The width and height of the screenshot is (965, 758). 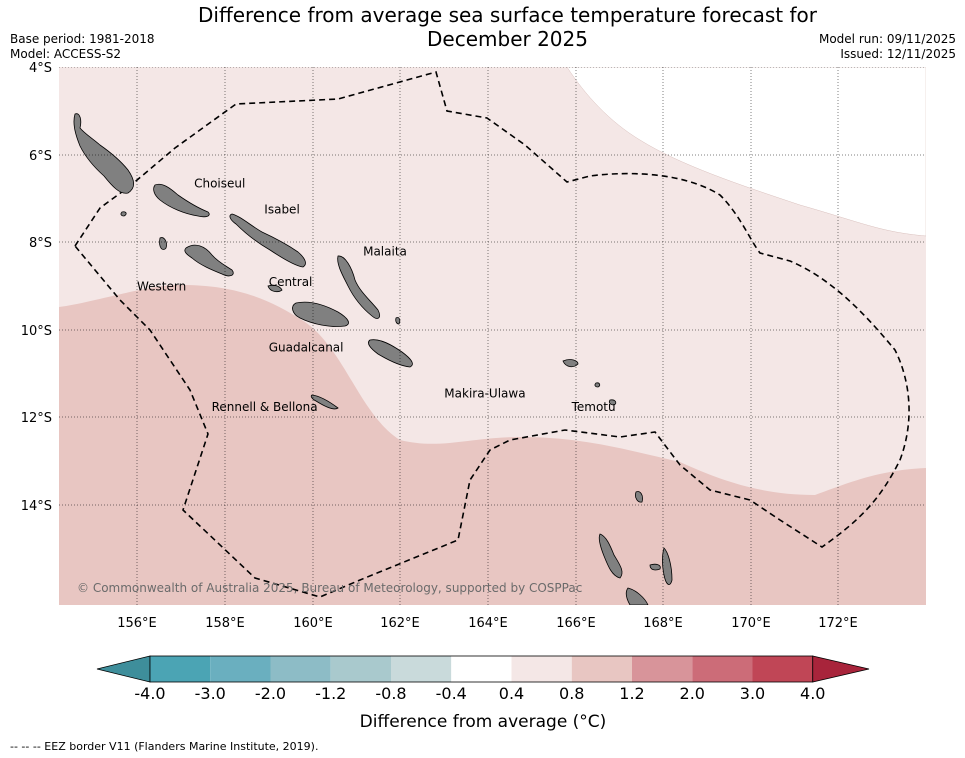 I want to click on region-label-guadalcanal: Guadalcanal, so click(x=306, y=348).